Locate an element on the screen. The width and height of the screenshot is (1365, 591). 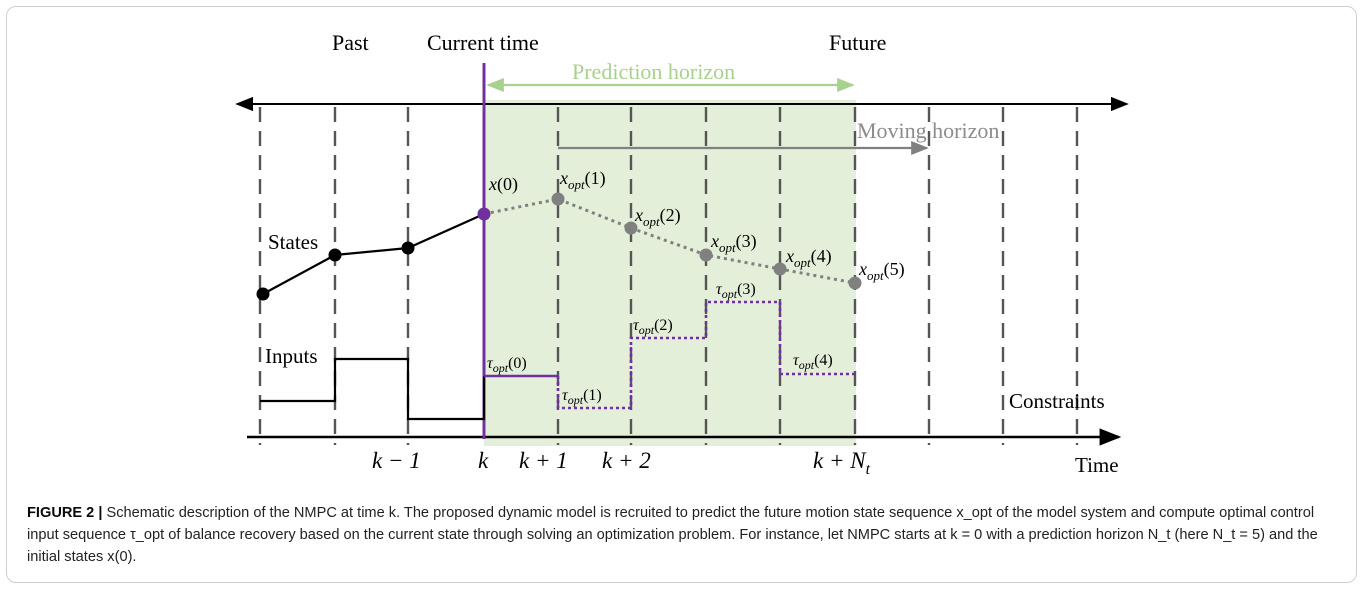
input-label-tau2: τopt(2) is located at coordinates (653, 327).